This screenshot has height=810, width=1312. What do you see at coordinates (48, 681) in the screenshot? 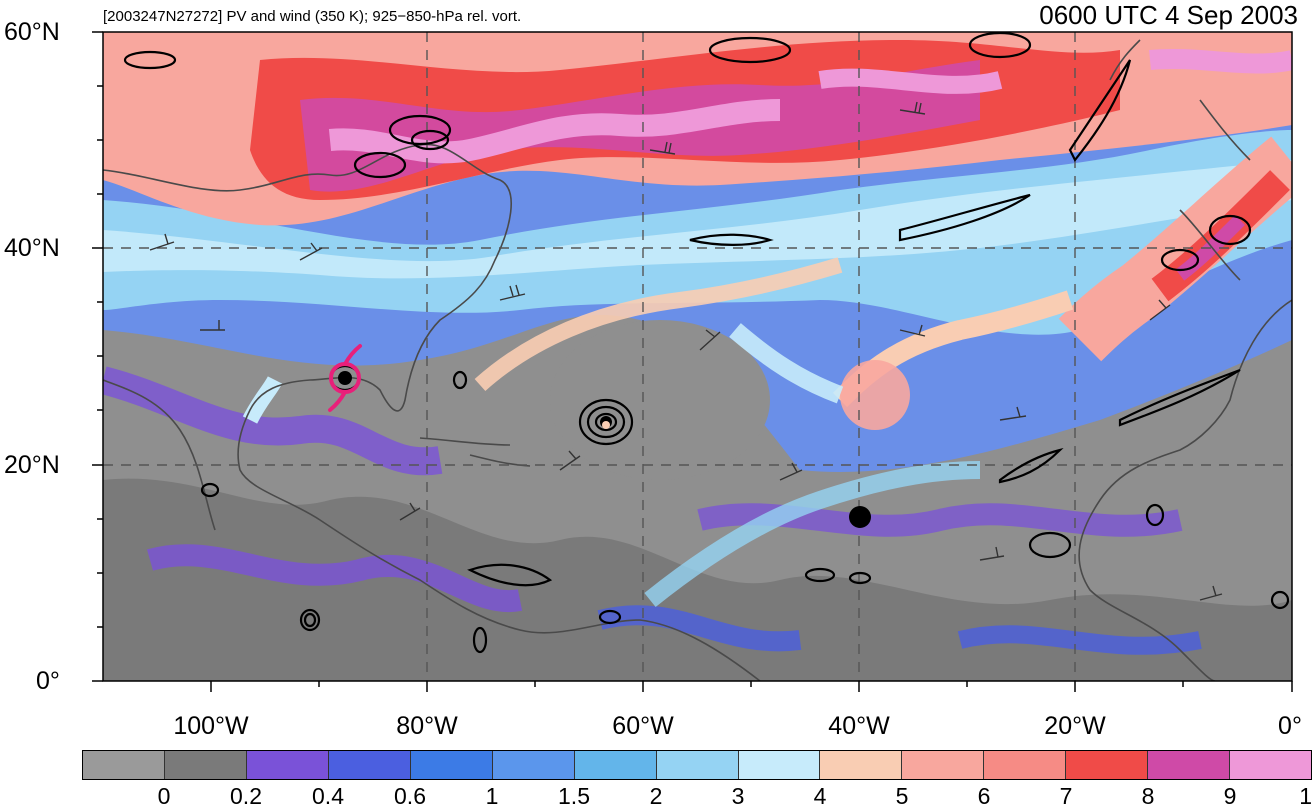
I see `lat-label-0: 0°` at bounding box center [48, 681].